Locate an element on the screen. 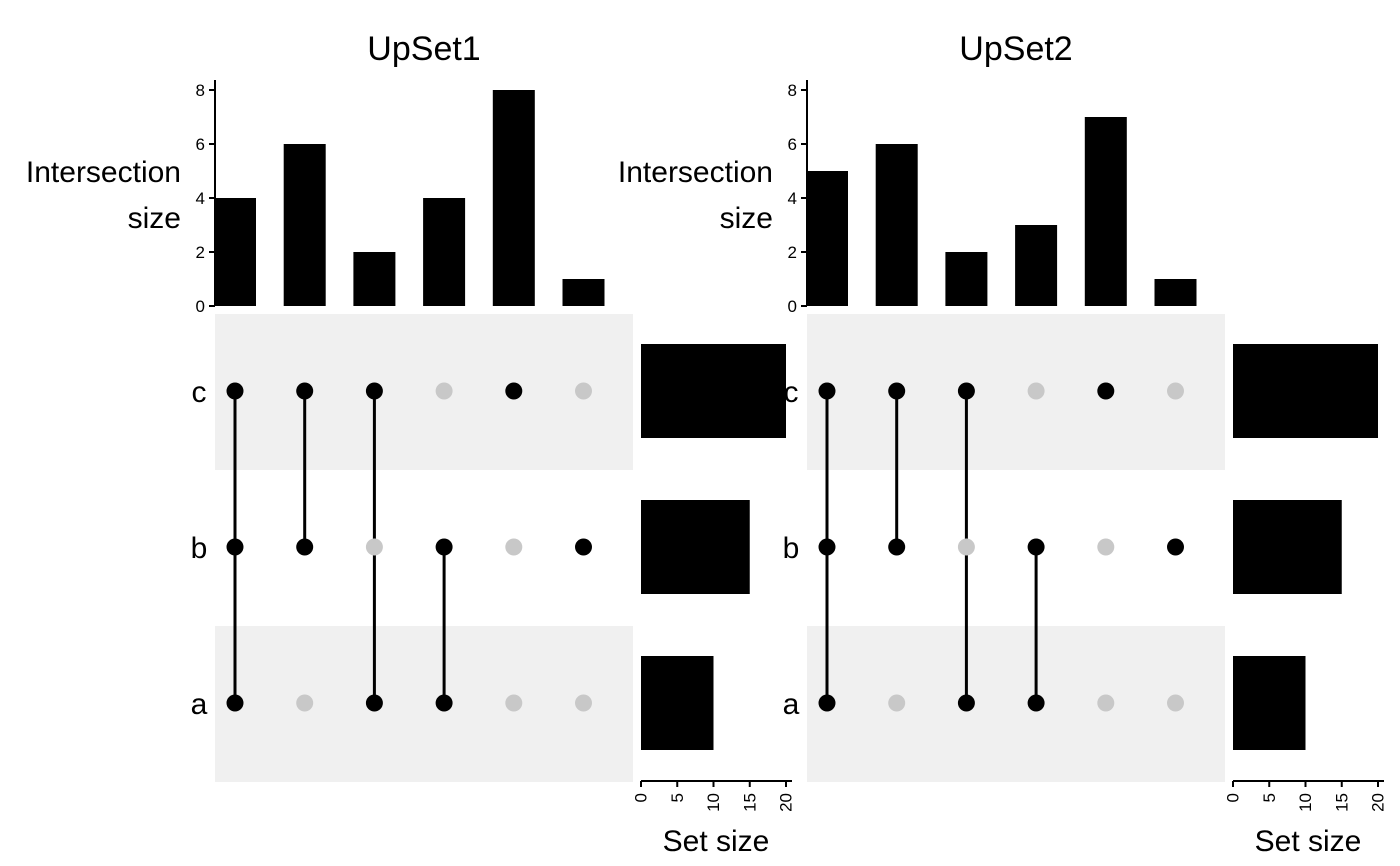  panel-title: UpSet2 is located at coordinates (1015, 49).